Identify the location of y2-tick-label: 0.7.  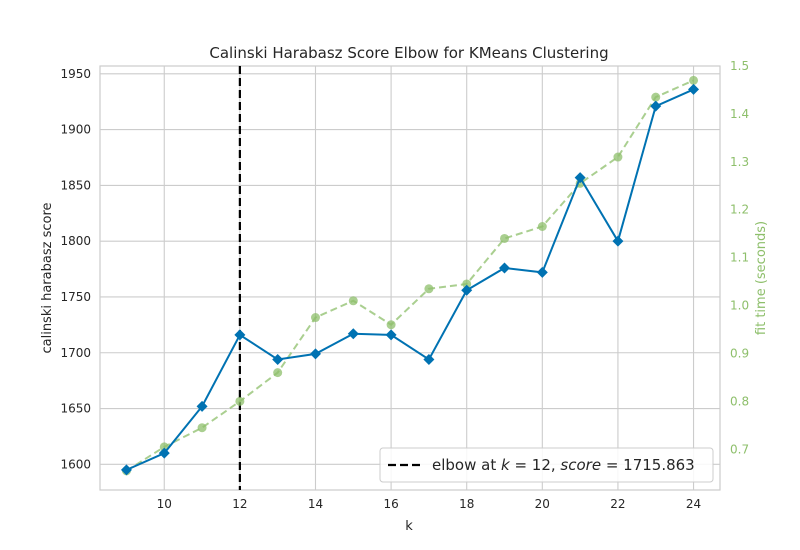
(739, 449).